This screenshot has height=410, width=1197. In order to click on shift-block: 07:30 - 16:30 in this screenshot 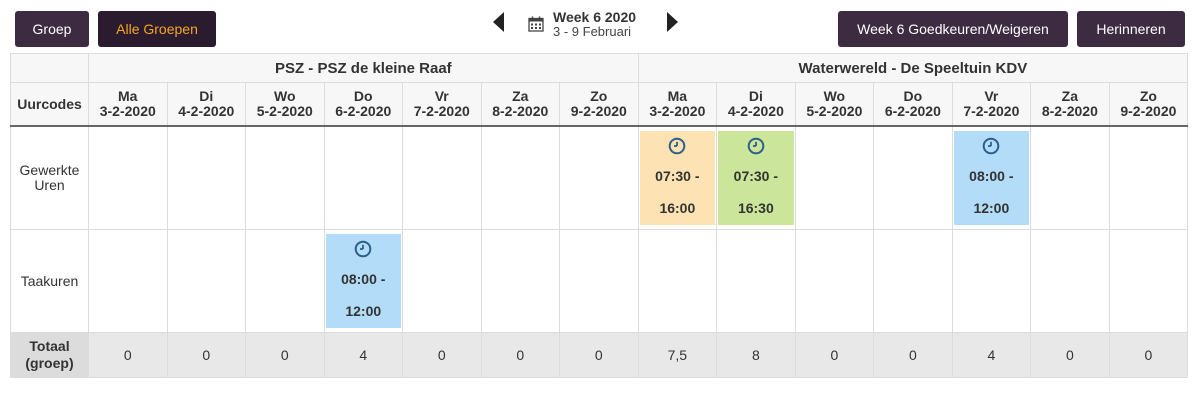, I will do `click(756, 178)`.